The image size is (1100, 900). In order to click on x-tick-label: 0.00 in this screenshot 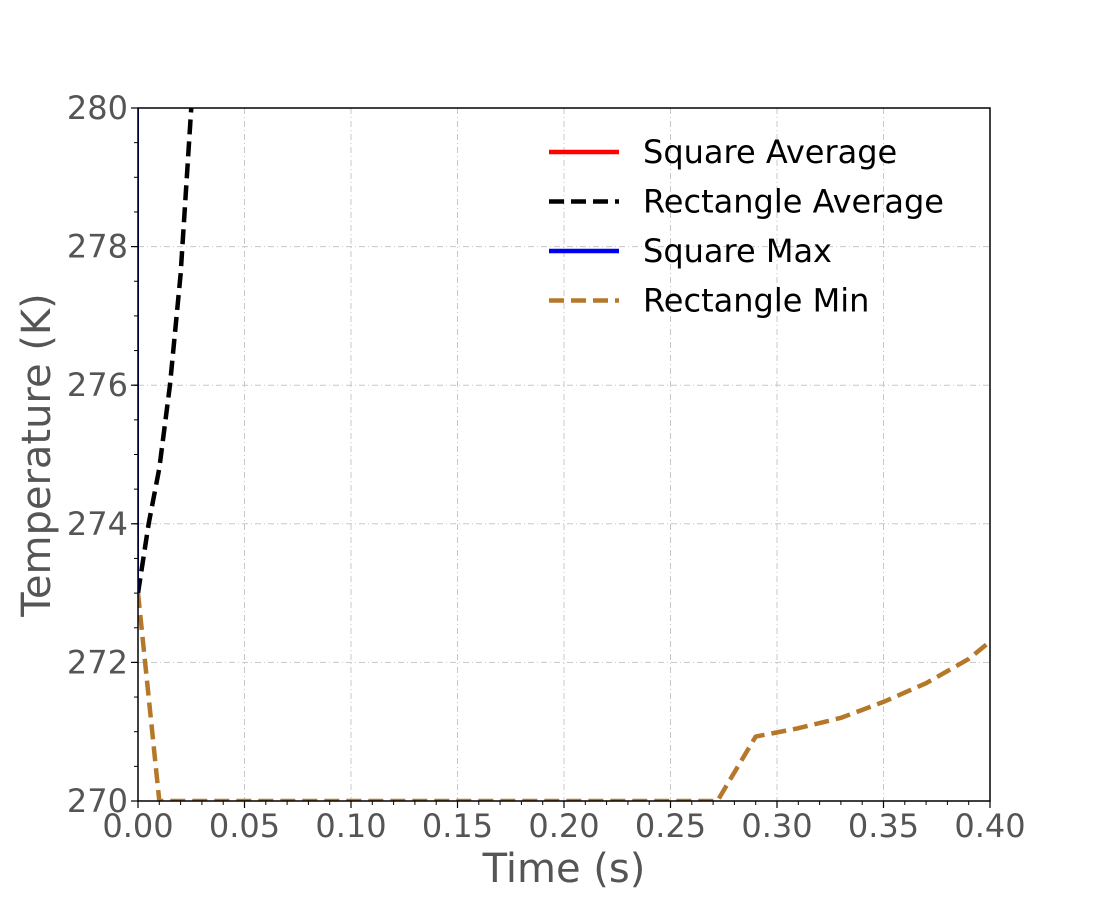, I will do `click(137, 826)`.